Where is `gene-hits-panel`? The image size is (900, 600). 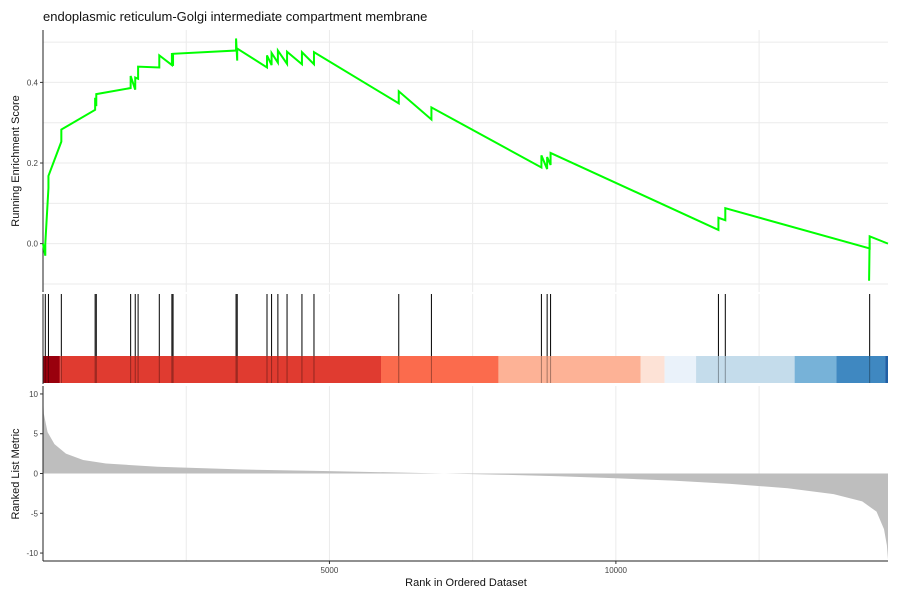
gene-hits-panel is located at coordinates (465, 339).